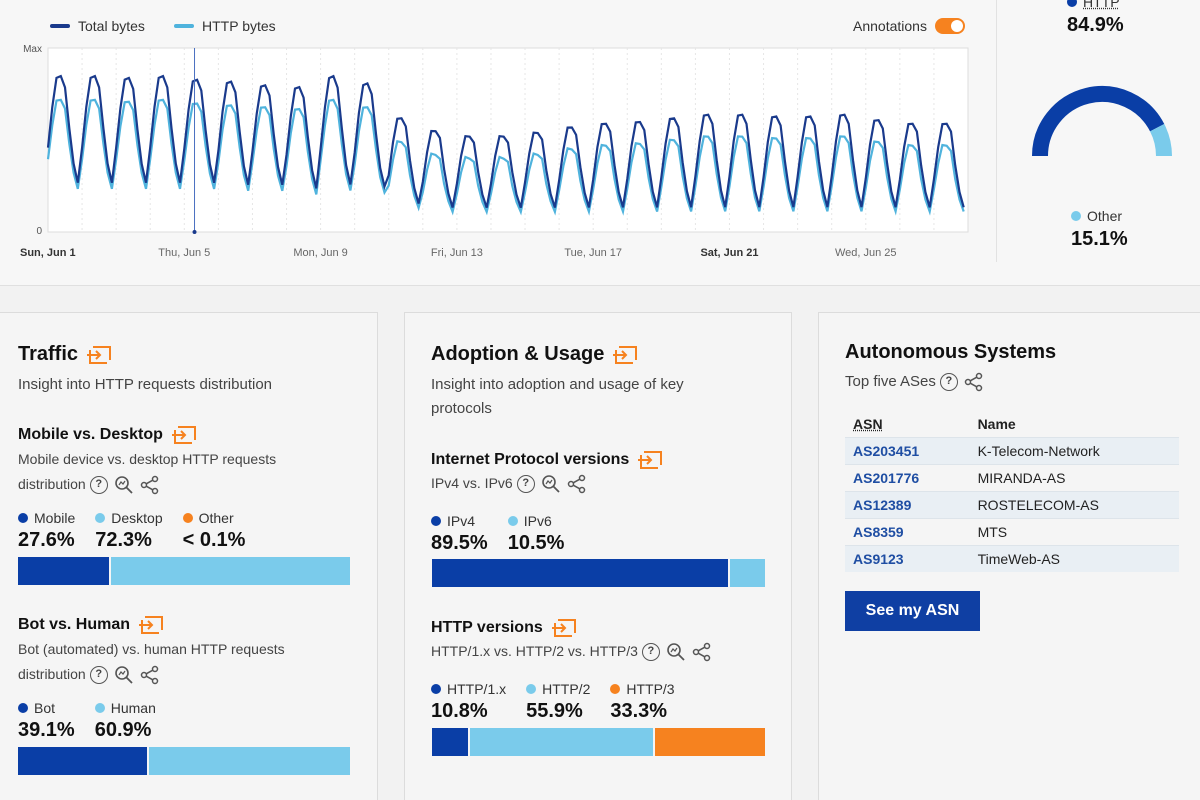  I want to click on legend-ipv6: IPv6 10.5%, so click(536, 533).